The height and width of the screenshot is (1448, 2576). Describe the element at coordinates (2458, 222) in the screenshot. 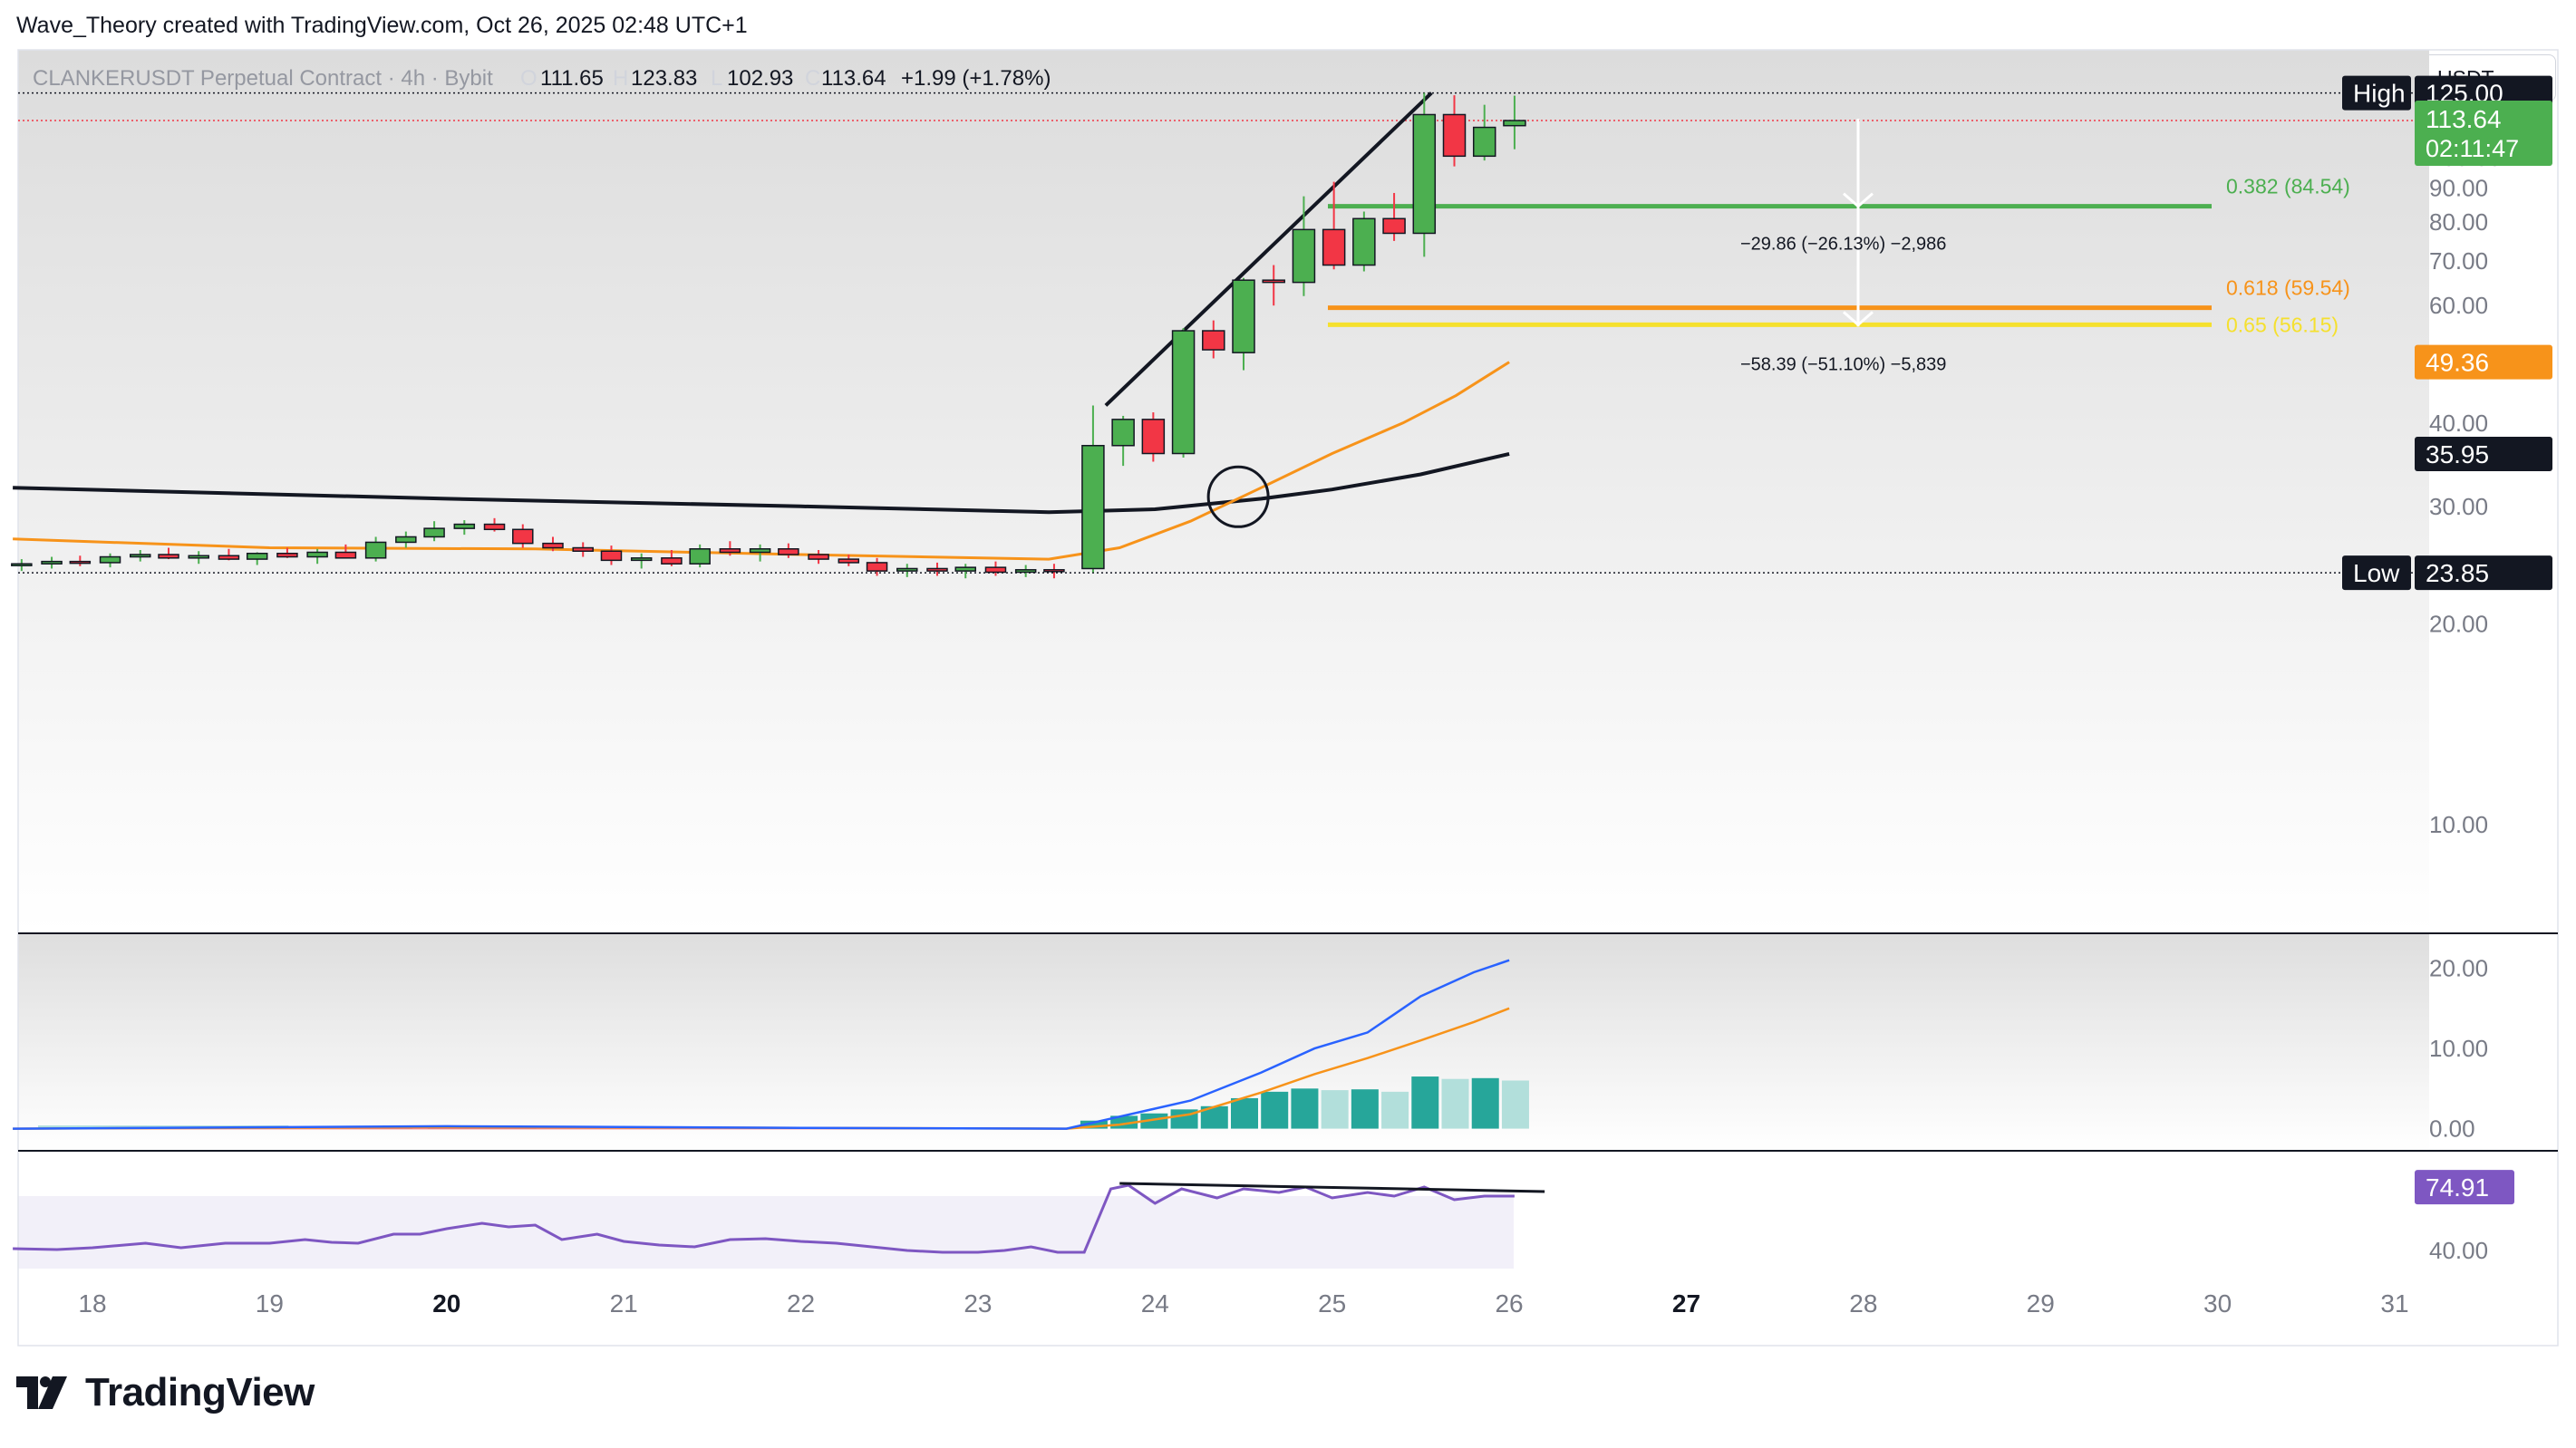

I see `price-tick-6: 80.00` at that location.